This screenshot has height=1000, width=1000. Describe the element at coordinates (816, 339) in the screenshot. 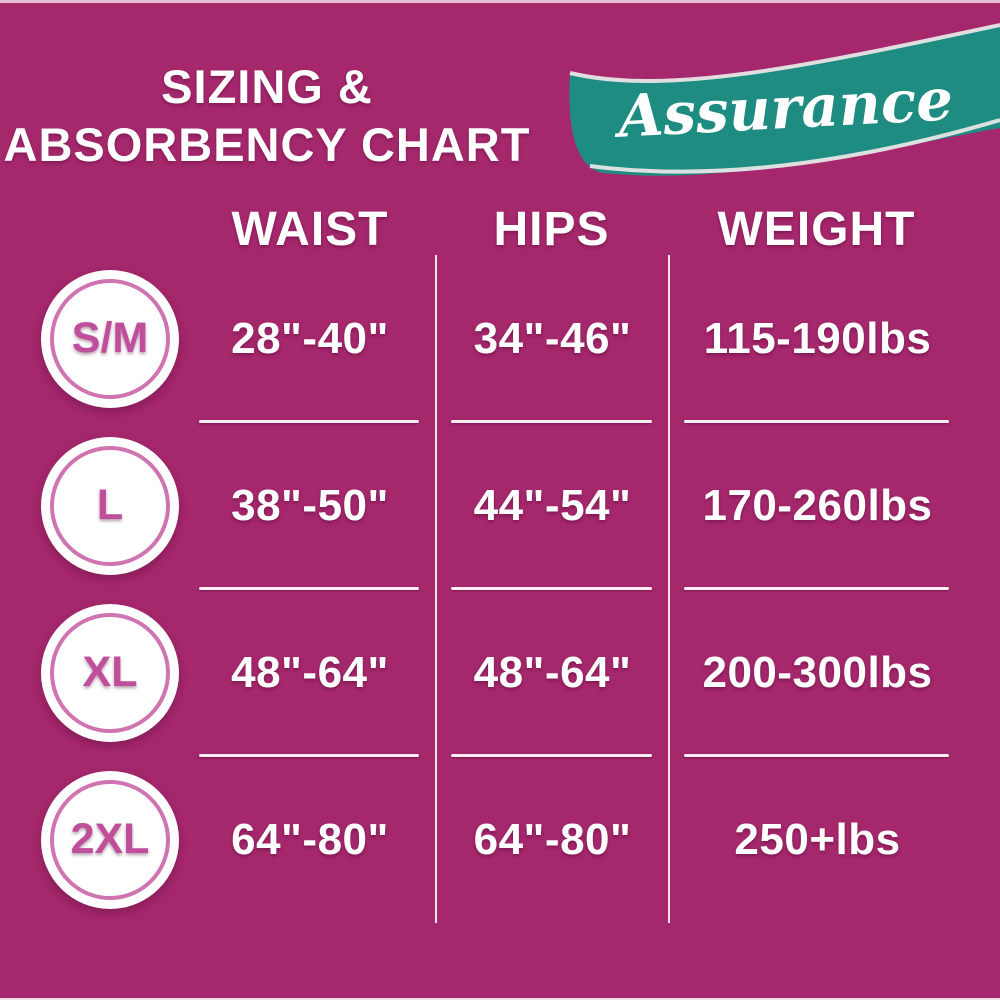

I see `cell-sm-weight: 115-190lbs` at that location.